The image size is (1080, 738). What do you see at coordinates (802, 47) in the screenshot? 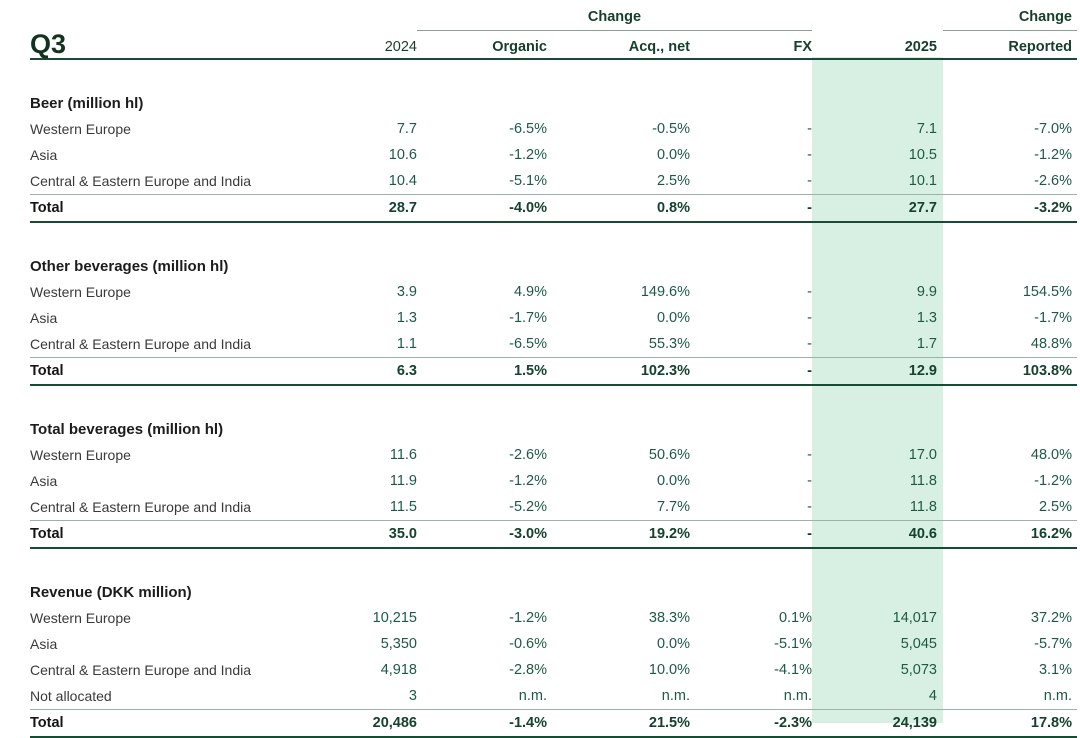
I see `column-header-fx: FX` at bounding box center [802, 47].